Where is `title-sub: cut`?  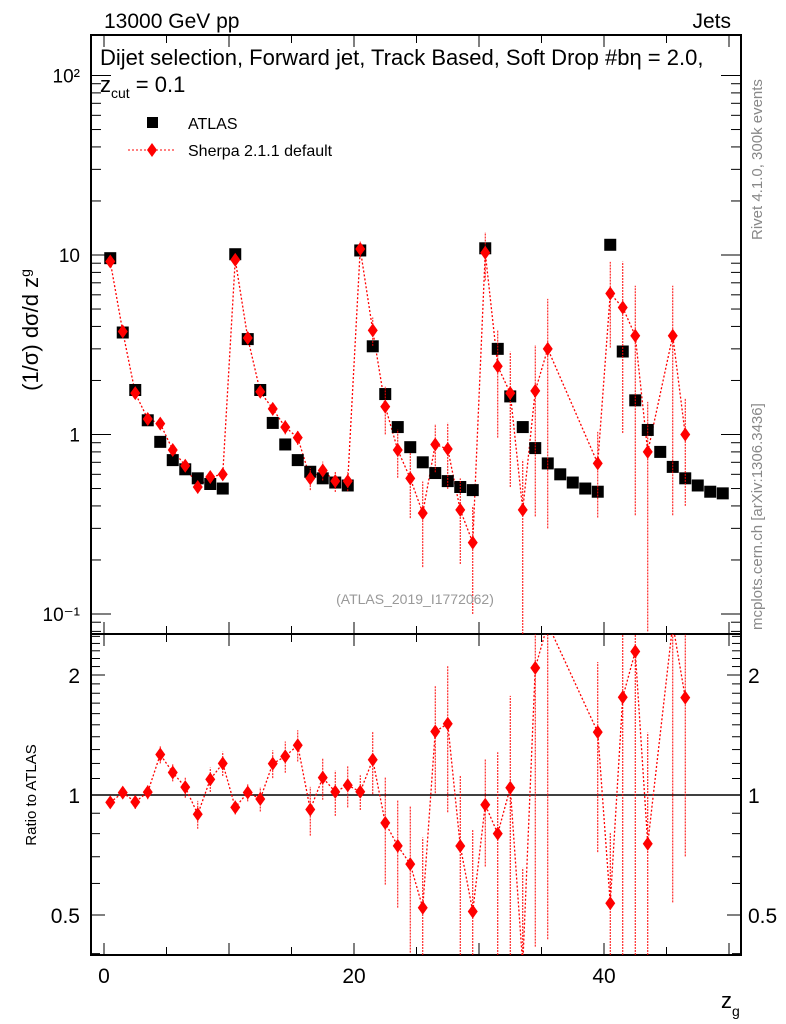
title-sub: cut is located at coordinates (120, 93).